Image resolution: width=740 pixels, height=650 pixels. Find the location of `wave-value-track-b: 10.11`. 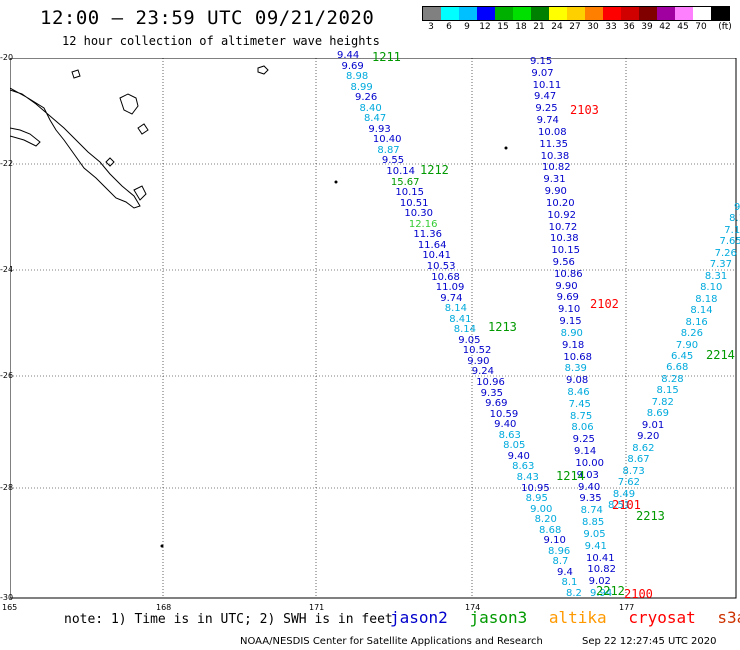

wave-value-track-b: 10.11 is located at coordinates (547, 85).